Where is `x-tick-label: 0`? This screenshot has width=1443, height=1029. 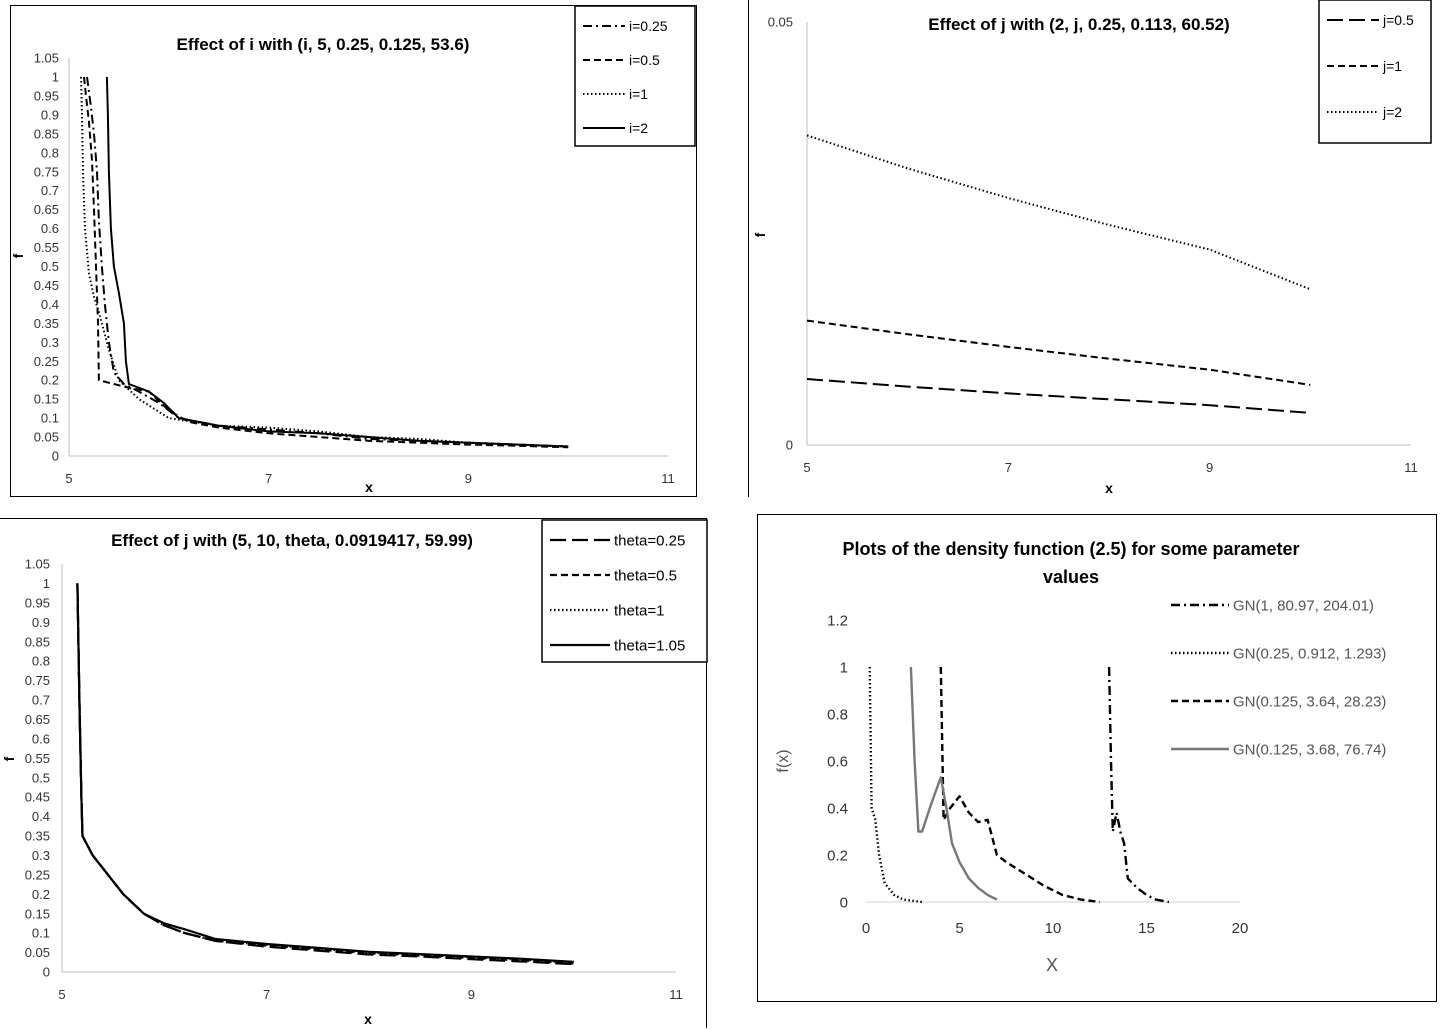 x-tick-label: 0 is located at coordinates (866, 928).